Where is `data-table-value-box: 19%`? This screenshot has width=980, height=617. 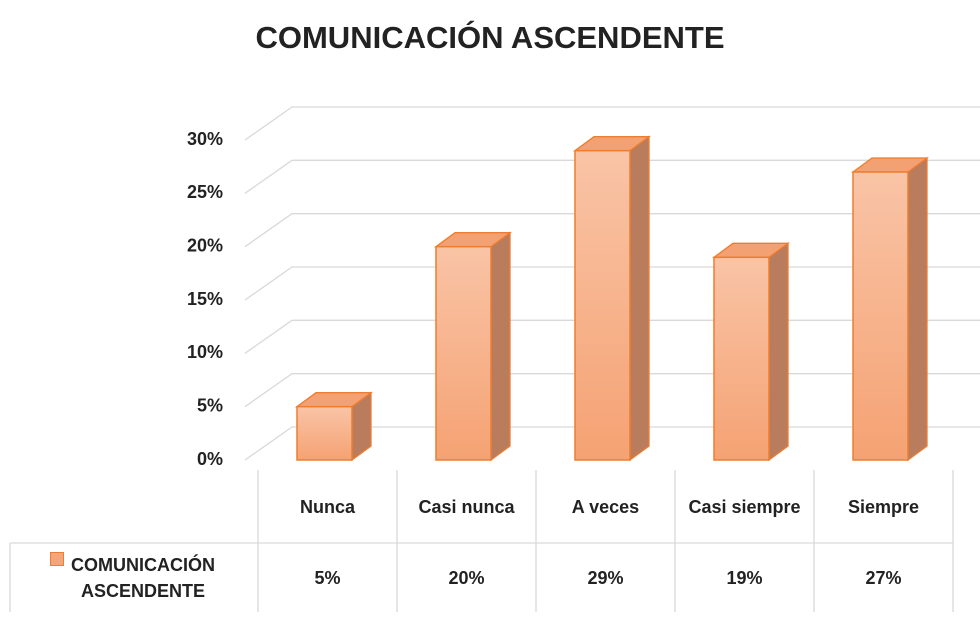 data-table-value-box: 19% is located at coordinates (744, 578).